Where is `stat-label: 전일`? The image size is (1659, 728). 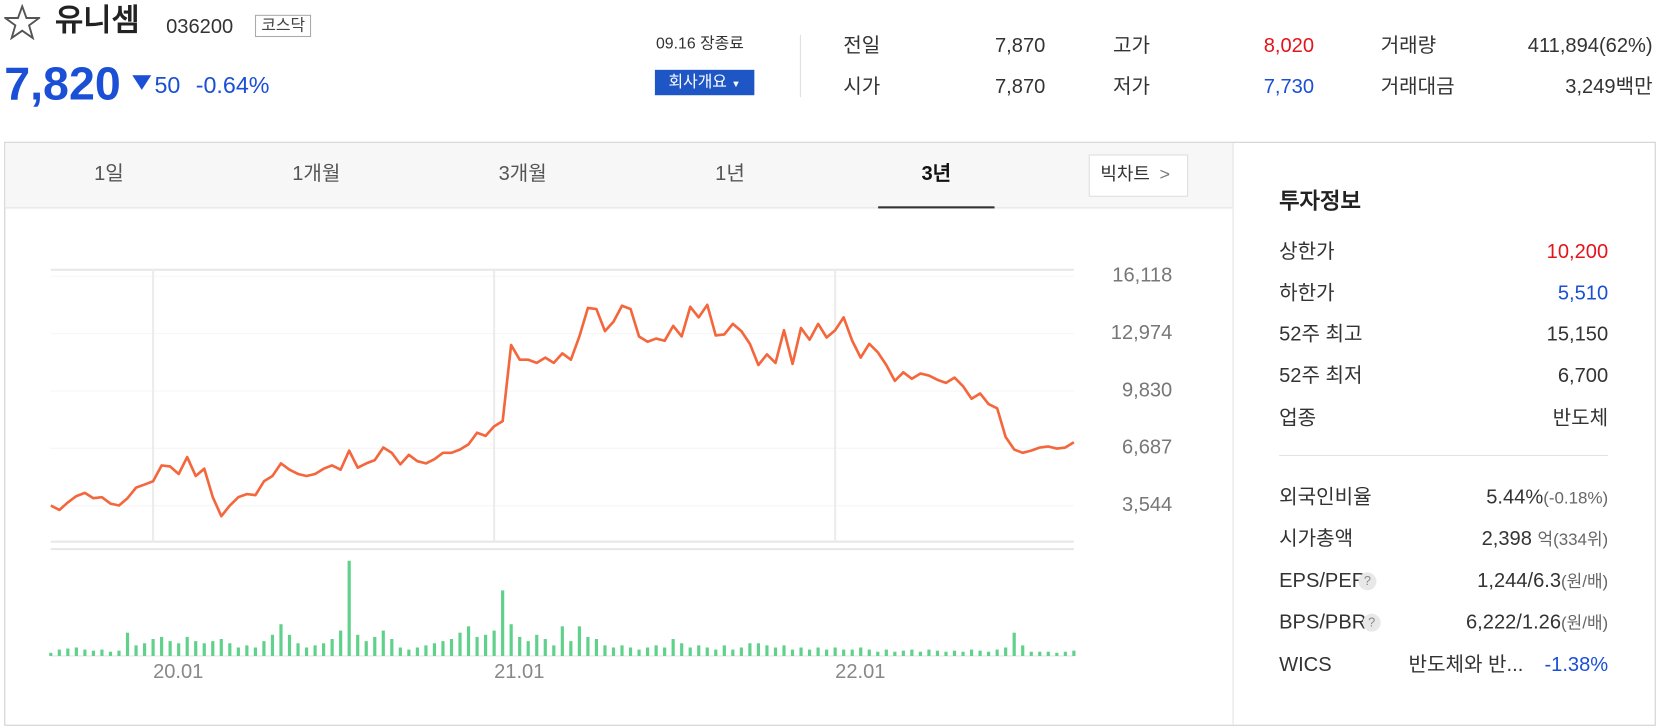 stat-label: 전일 is located at coordinates (862, 46).